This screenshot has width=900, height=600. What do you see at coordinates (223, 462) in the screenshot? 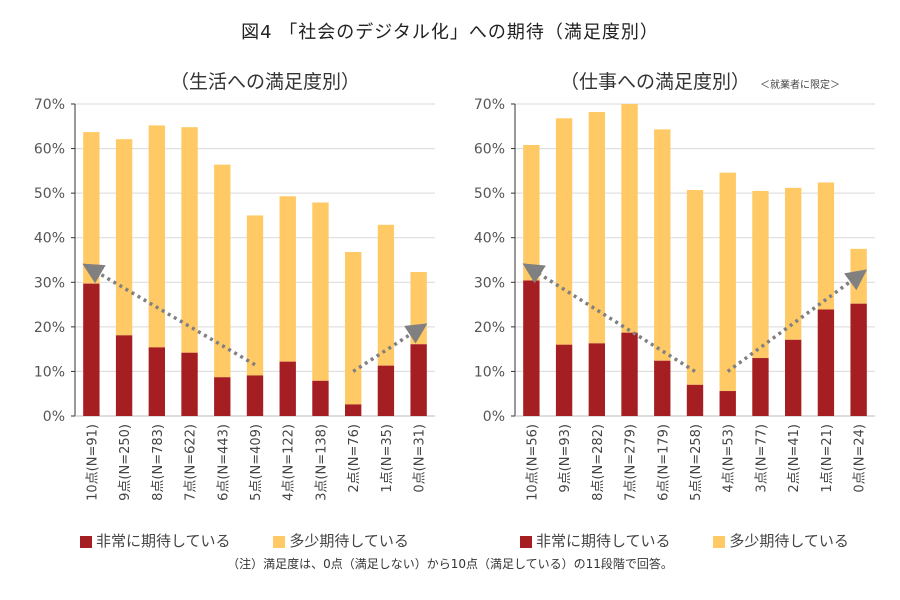
I see `x-tick-label: 6点(N=443)` at bounding box center [223, 462].